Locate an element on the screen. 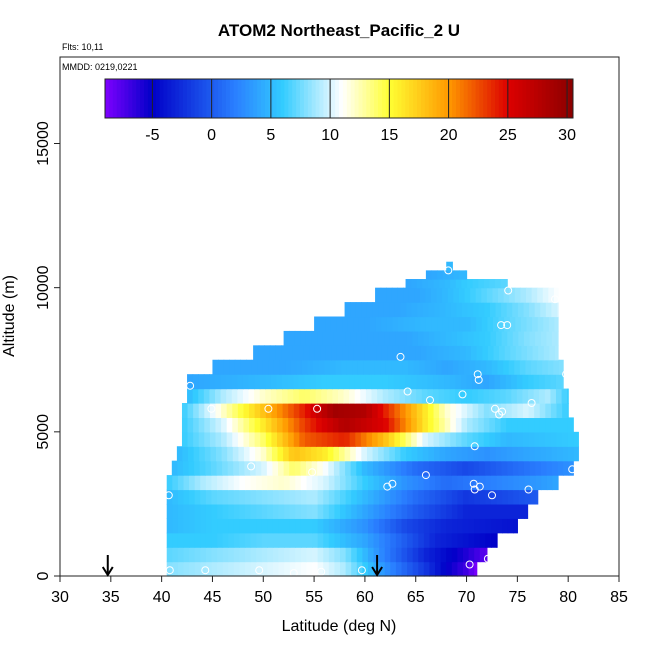  x-tick-label: 45 is located at coordinates (213, 597).